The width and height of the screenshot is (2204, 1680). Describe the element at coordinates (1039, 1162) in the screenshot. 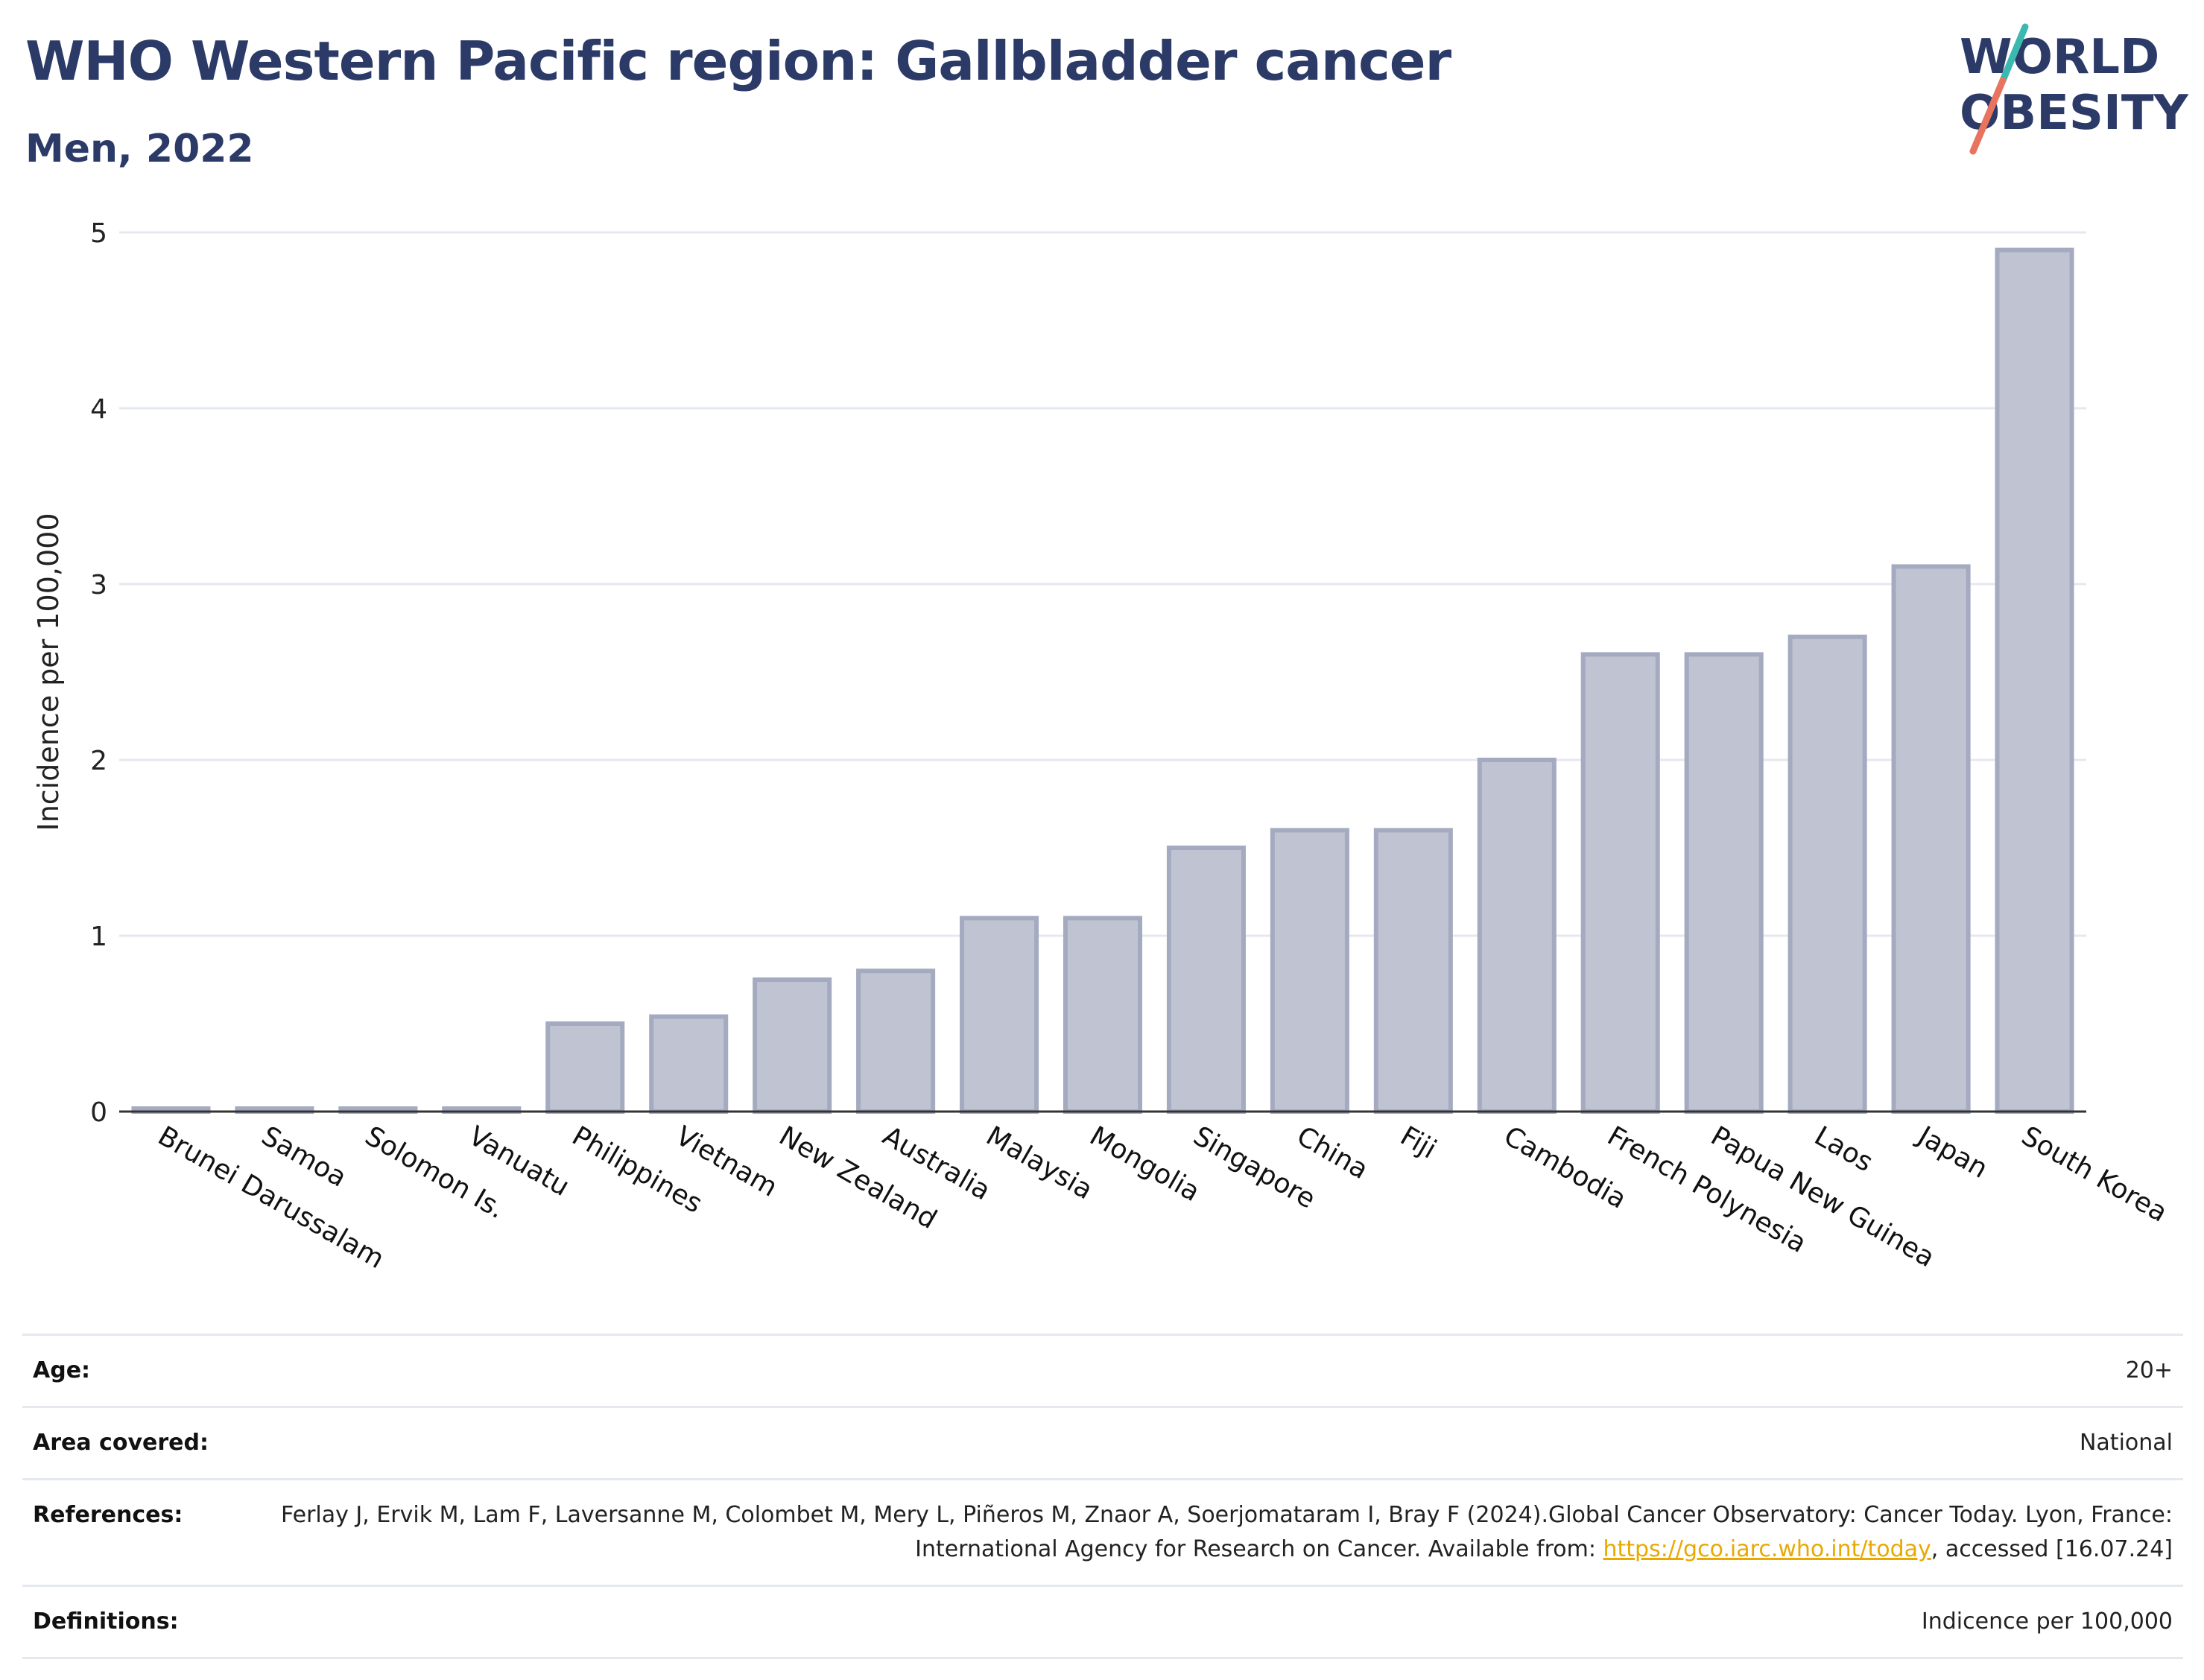

I see `x-tick-label: Malaysia` at that location.